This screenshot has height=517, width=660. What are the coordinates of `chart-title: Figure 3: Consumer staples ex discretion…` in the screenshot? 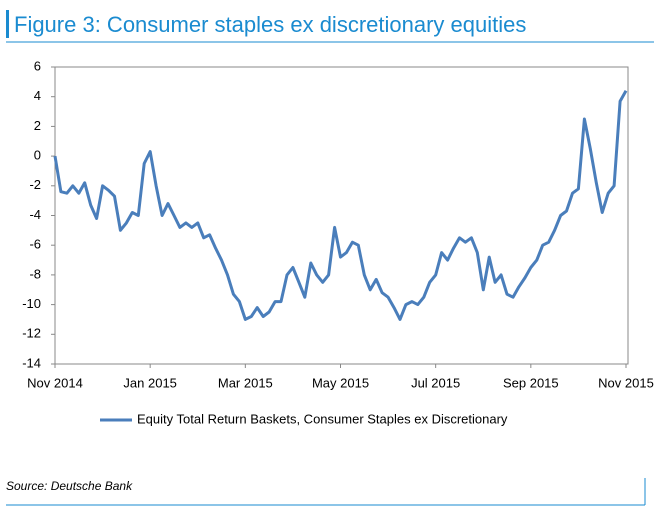 It's located at (270, 24).